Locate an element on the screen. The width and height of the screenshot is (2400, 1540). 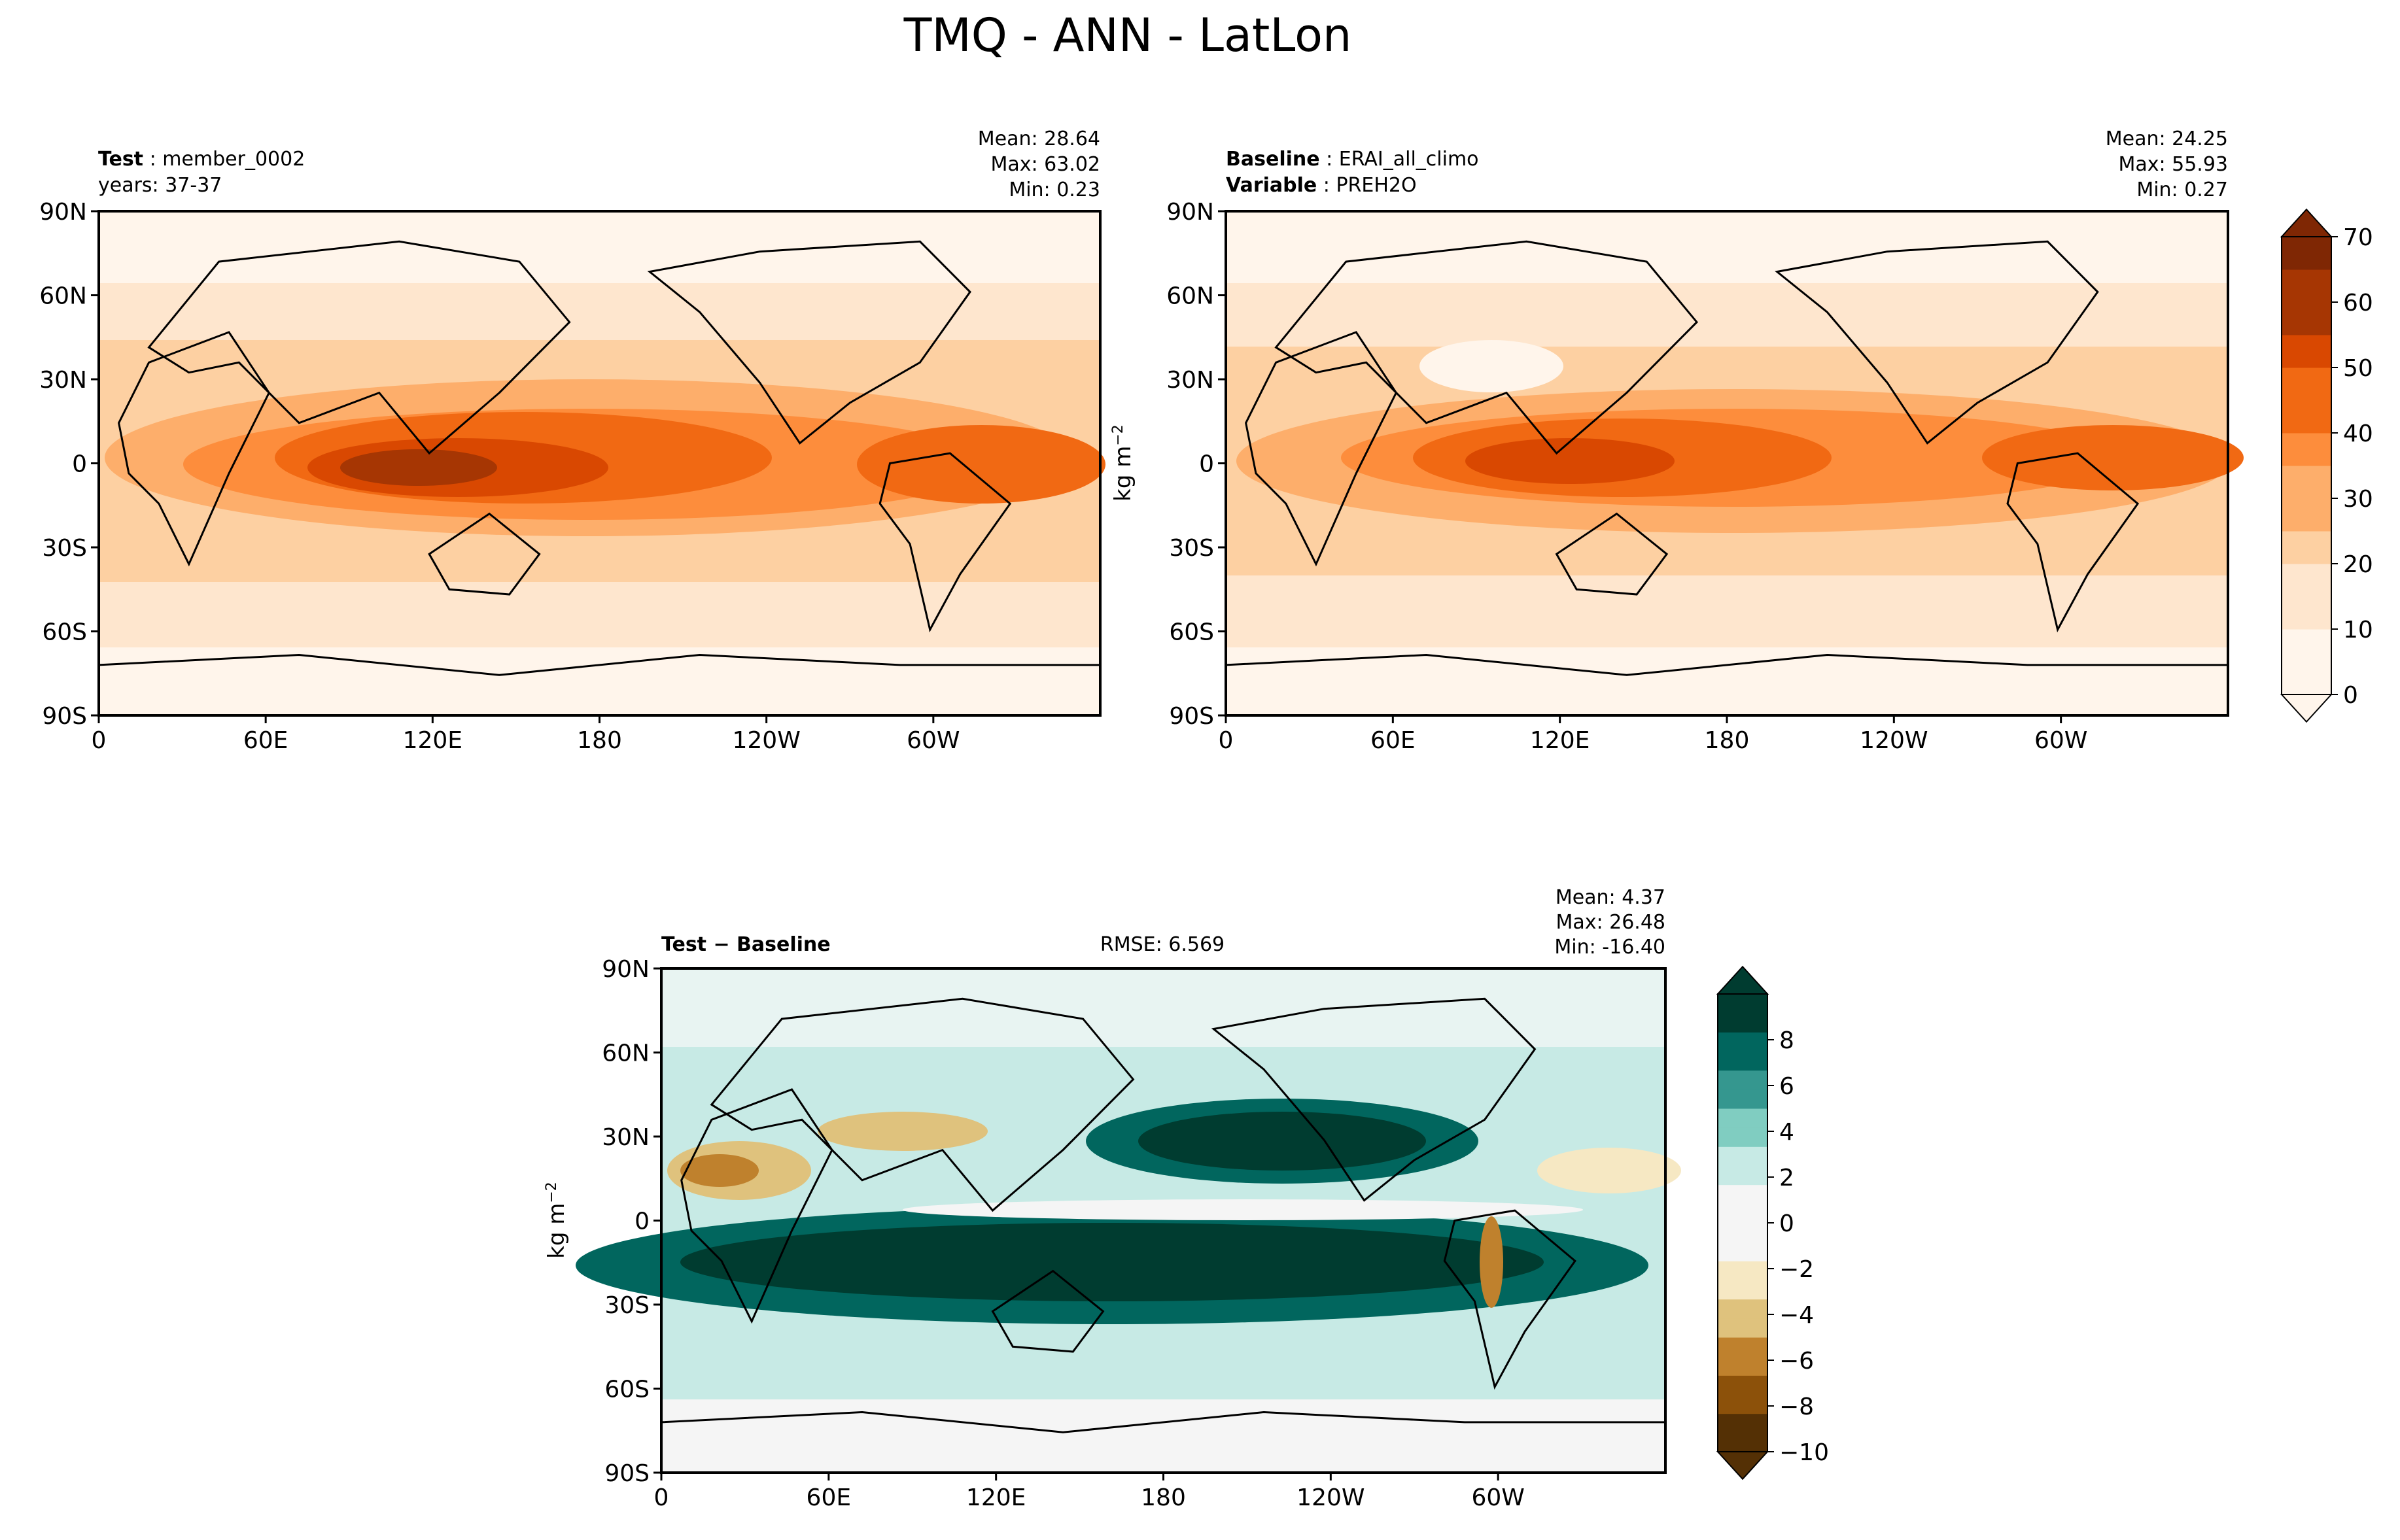
colorbar-bottom-tick-label: 8 is located at coordinates (1786, 1040).